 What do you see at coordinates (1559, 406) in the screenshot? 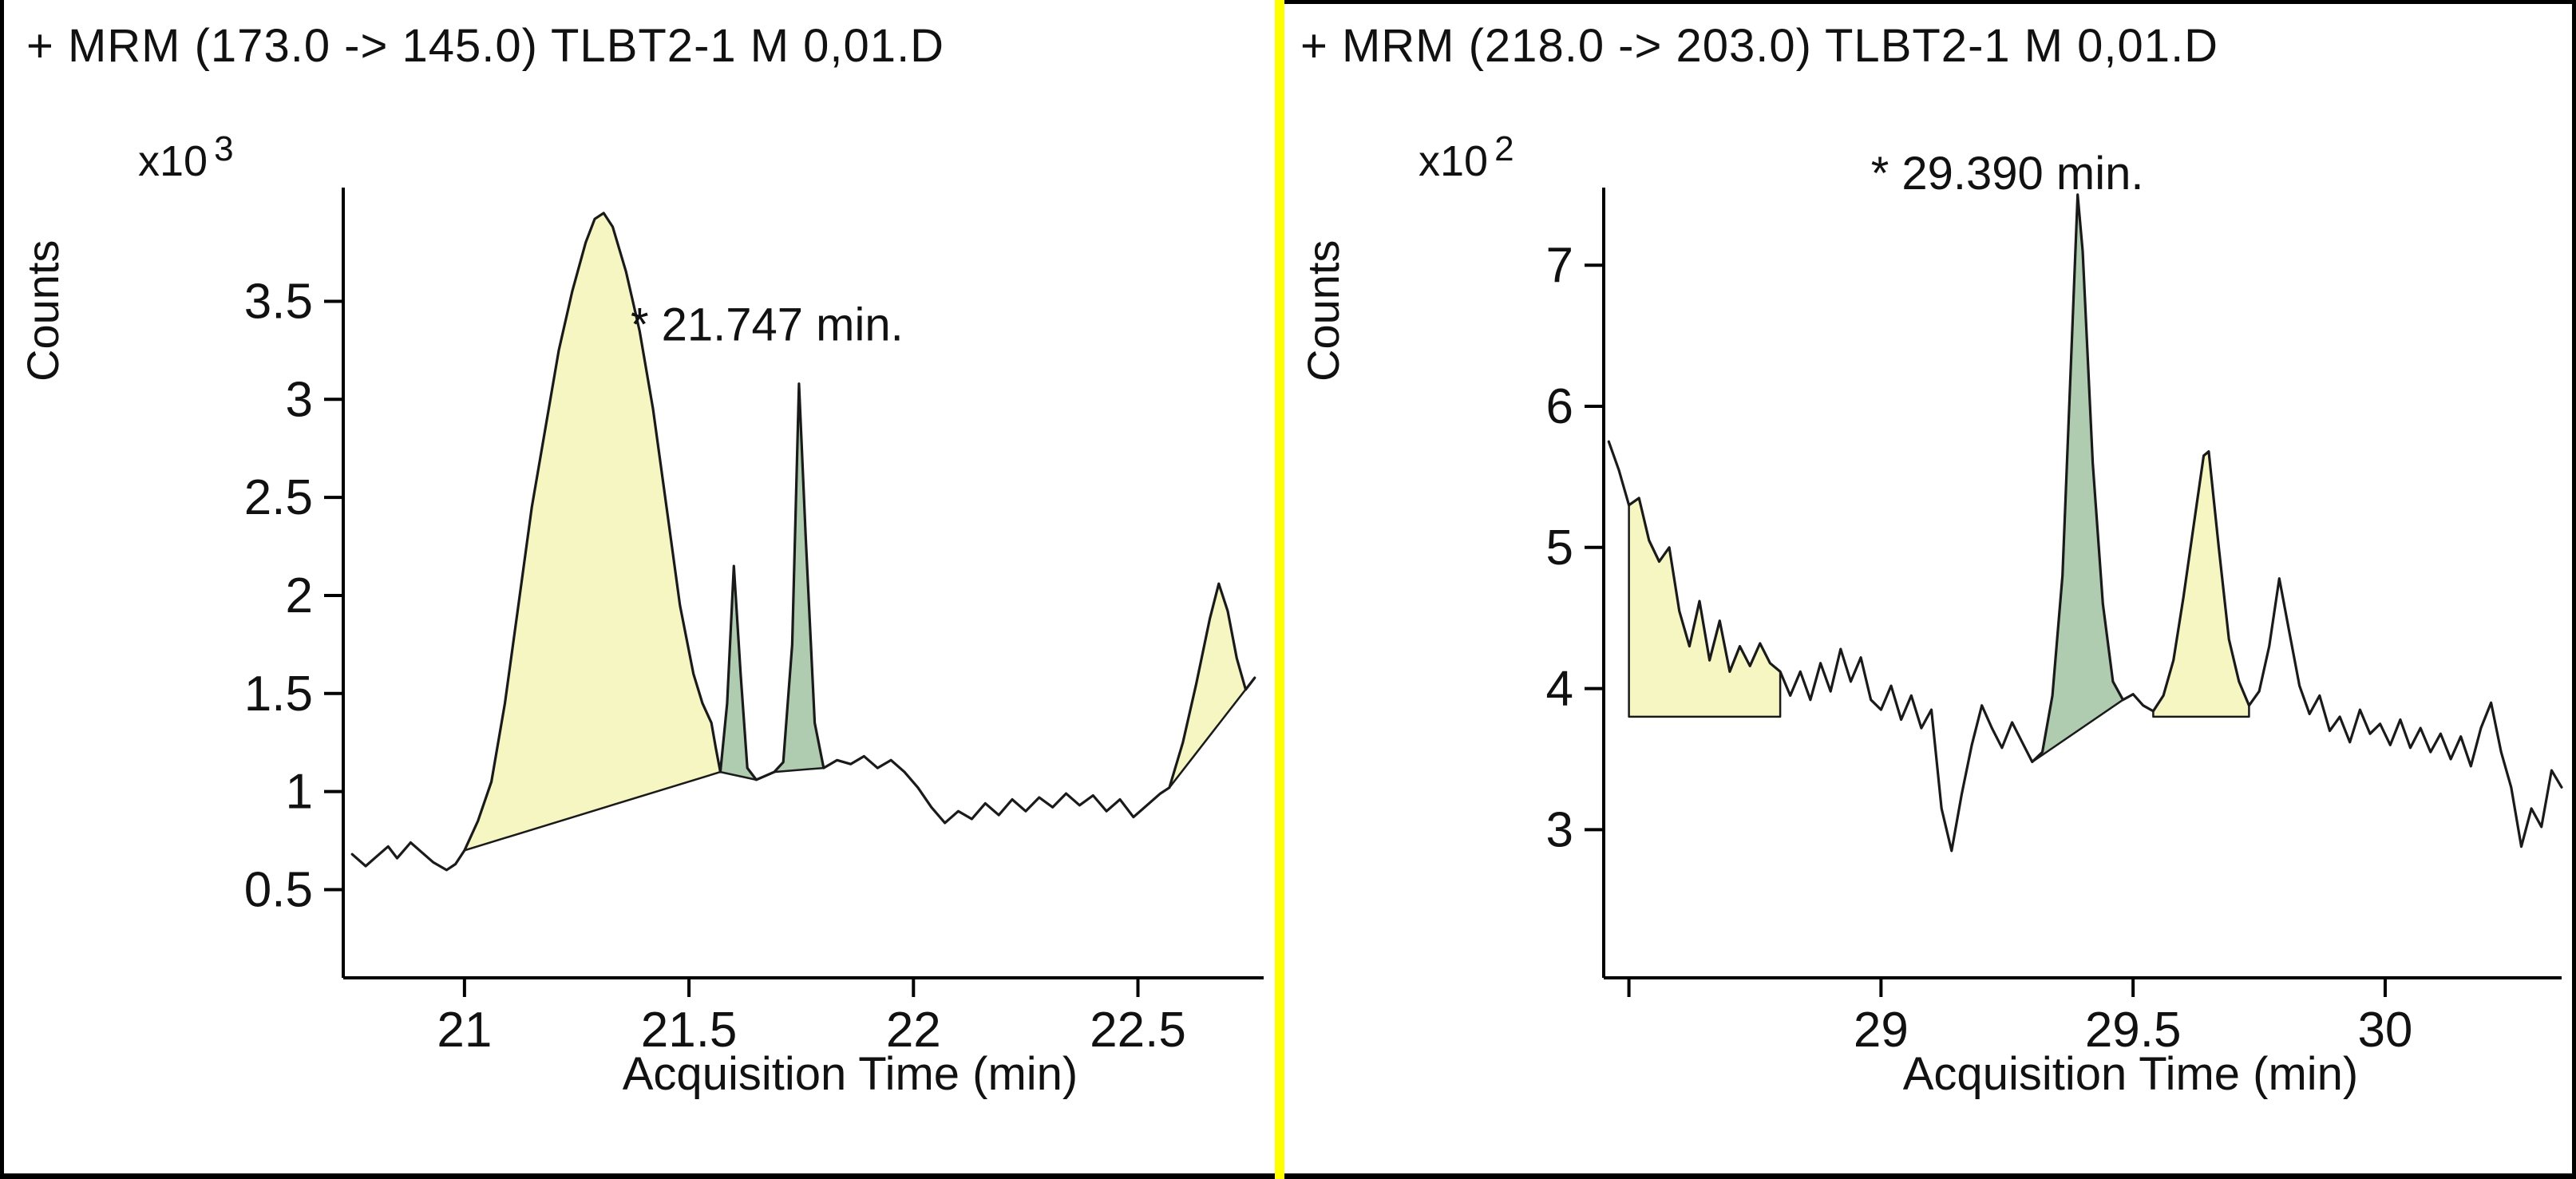
I see `y-tick-label: 6` at bounding box center [1559, 406].